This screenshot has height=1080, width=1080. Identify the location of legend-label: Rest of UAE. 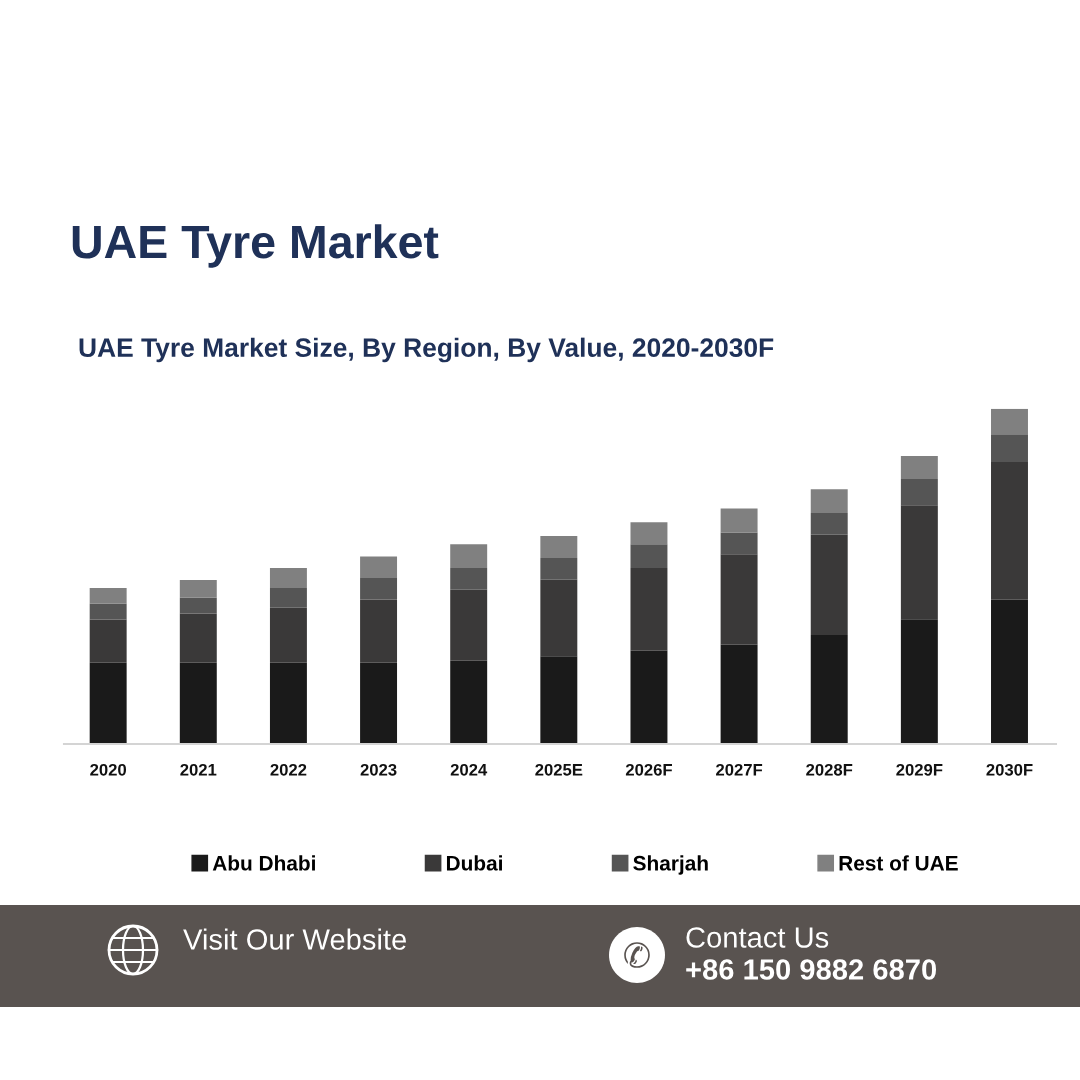
(898, 863).